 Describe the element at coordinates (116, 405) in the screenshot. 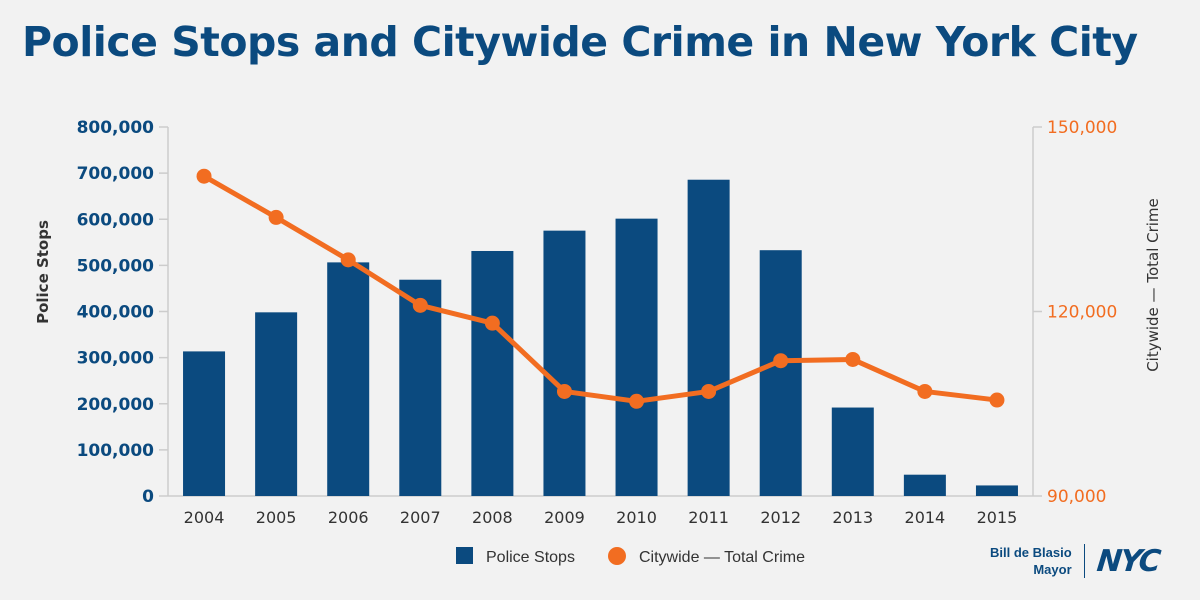

I see `left-tick-label: 200,000` at that location.